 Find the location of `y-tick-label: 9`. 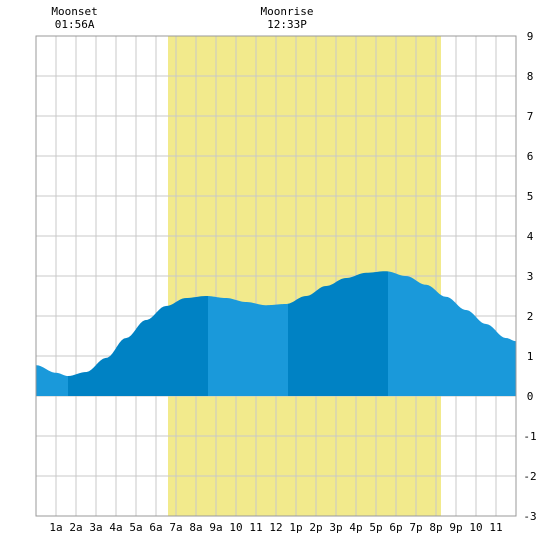

y-tick-label: 9 is located at coordinates (530, 36).